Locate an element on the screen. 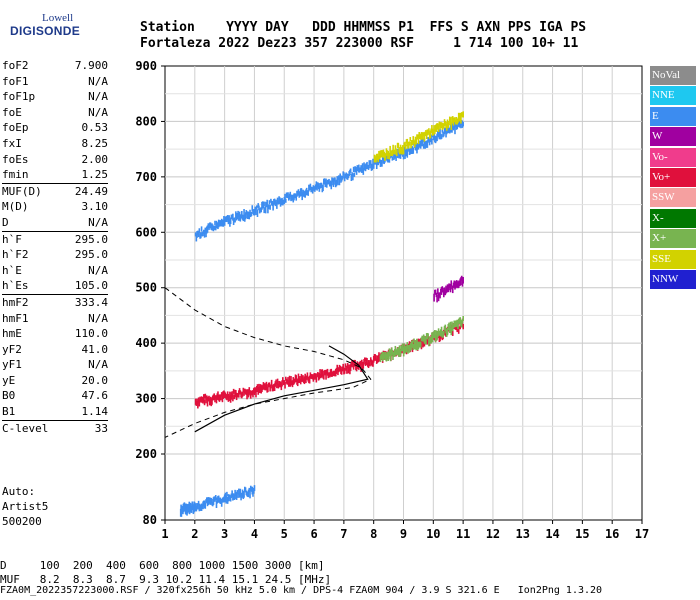 The width and height of the screenshot is (700, 600). param-name: yE is located at coordinates (9, 380).